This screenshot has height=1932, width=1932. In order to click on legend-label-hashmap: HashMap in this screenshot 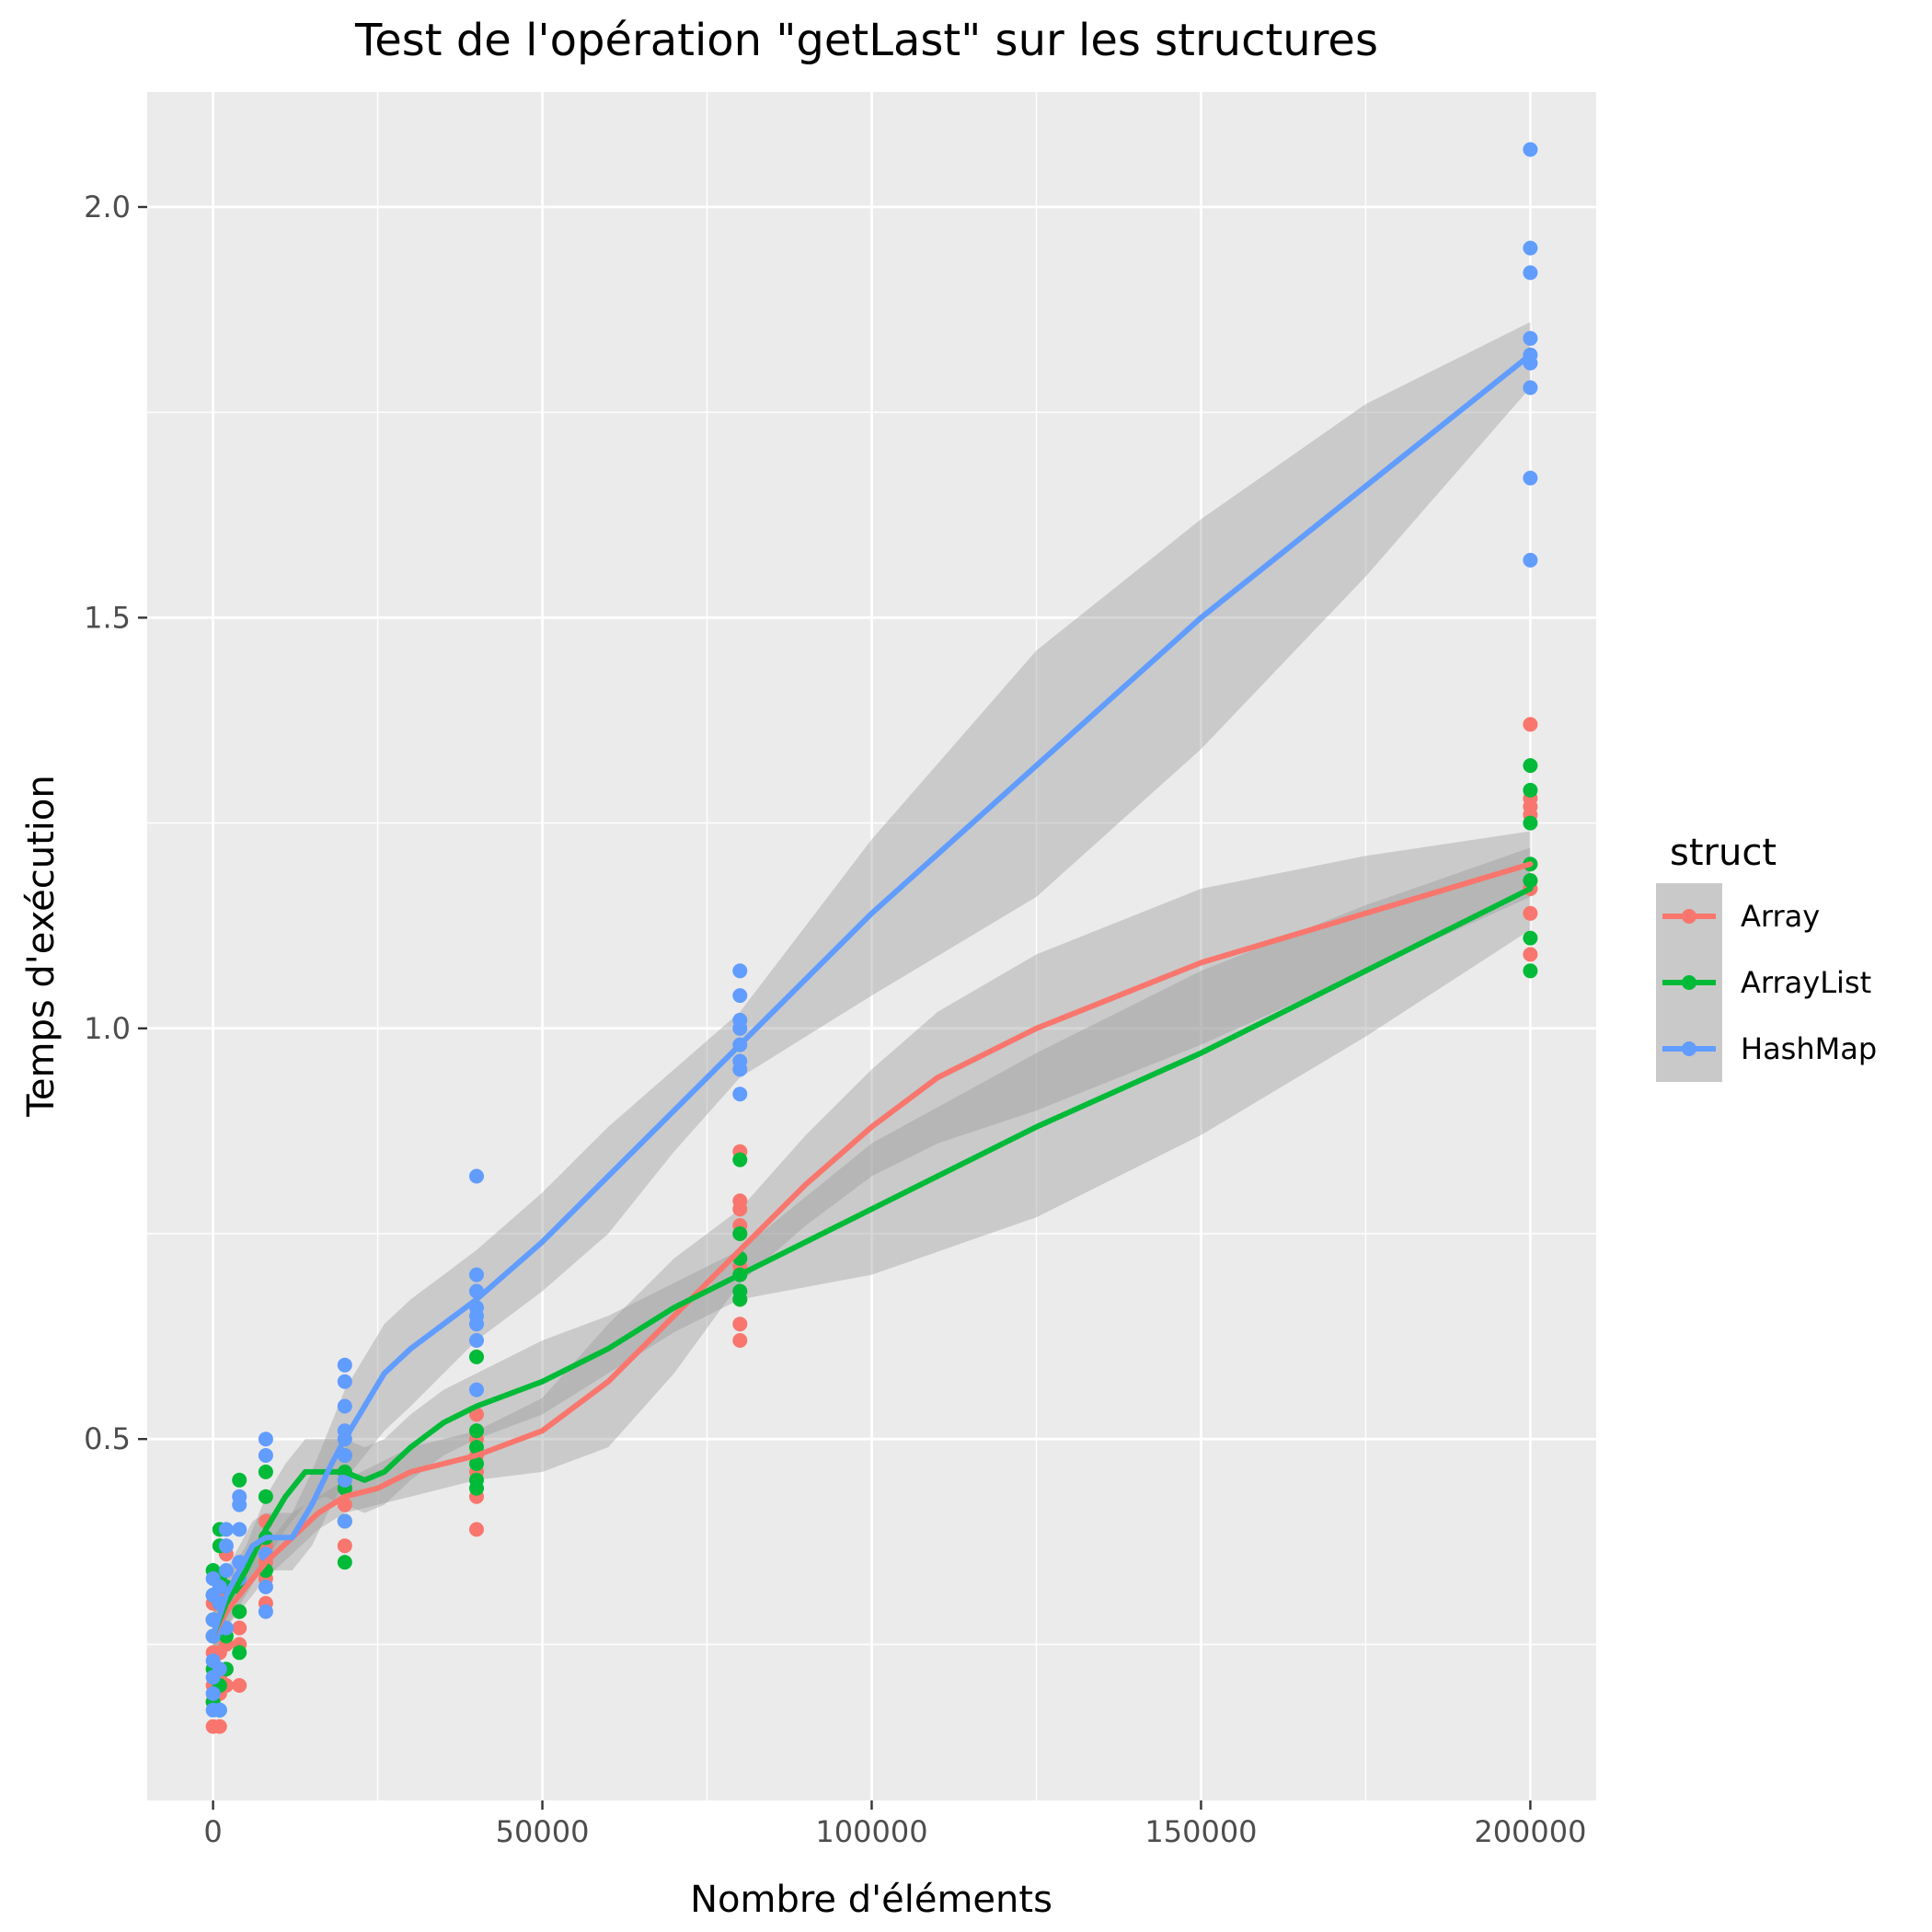, I will do `click(1809, 1048)`.